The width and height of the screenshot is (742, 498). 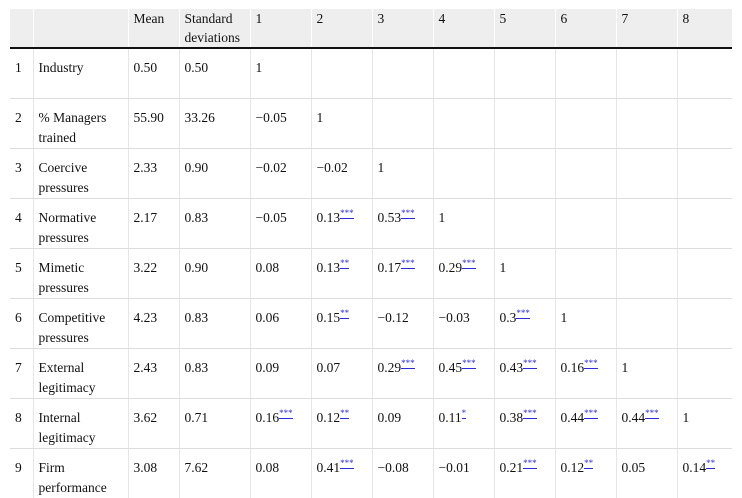 What do you see at coordinates (215, 73) in the screenshot?
I see `row-standard-deviation: 0.50` at bounding box center [215, 73].